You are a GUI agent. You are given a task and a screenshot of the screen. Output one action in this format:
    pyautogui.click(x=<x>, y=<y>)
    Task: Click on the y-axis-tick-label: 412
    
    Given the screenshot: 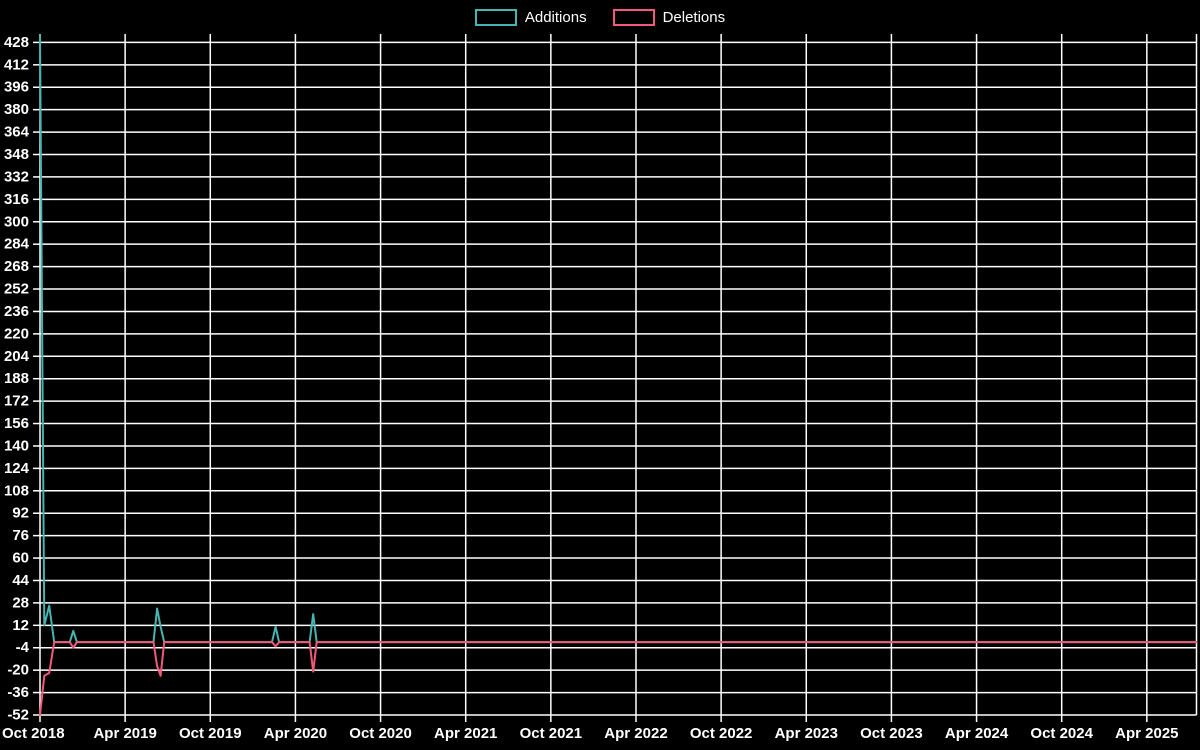 What is the action you would take?
    pyautogui.click(x=16, y=64)
    